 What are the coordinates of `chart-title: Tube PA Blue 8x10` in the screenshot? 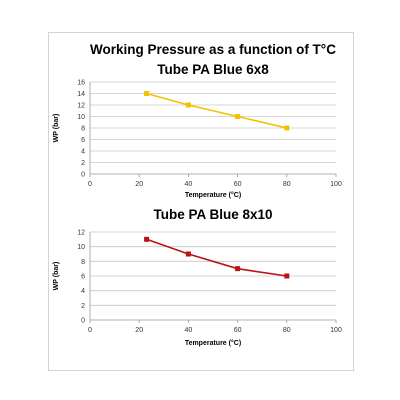 It's located at (212, 214).